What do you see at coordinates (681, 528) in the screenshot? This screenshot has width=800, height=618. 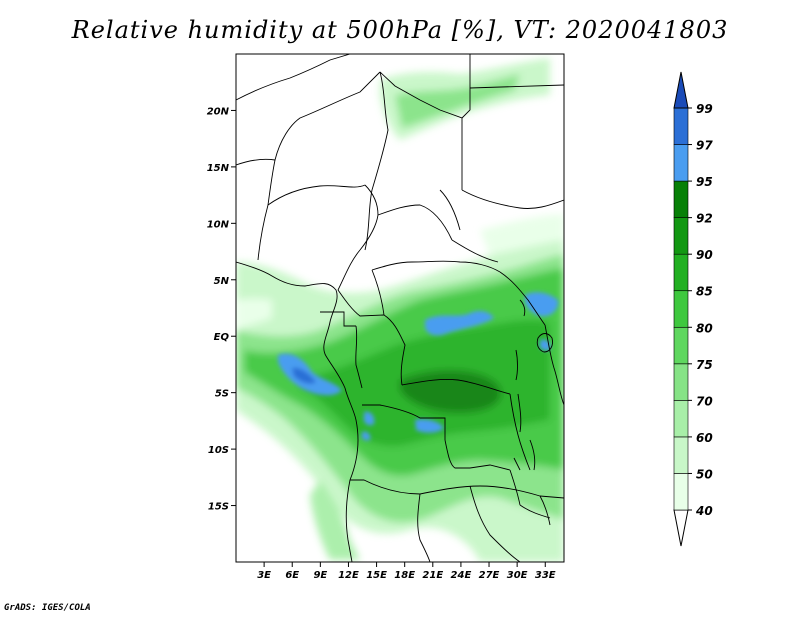 I see `colorbar-lower-arrow` at bounding box center [681, 528].